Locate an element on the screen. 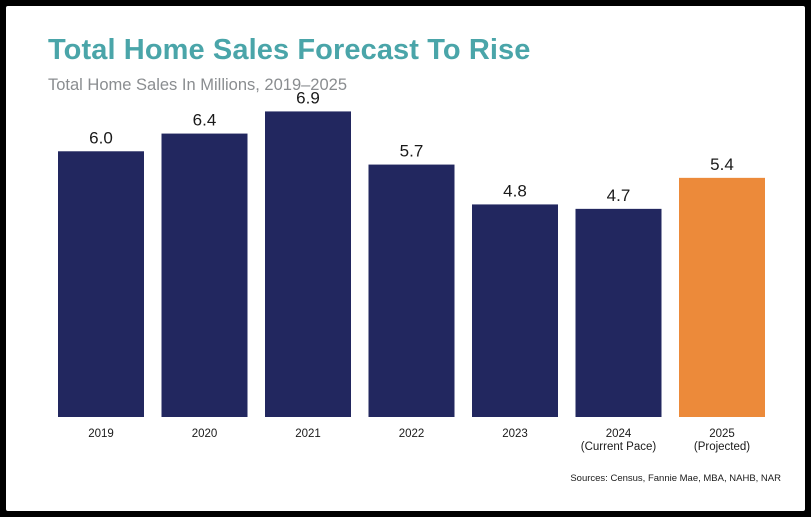 The height and width of the screenshot is (517, 811). x-tick-label-2021: 2021 is located at coordinates (308, 434).